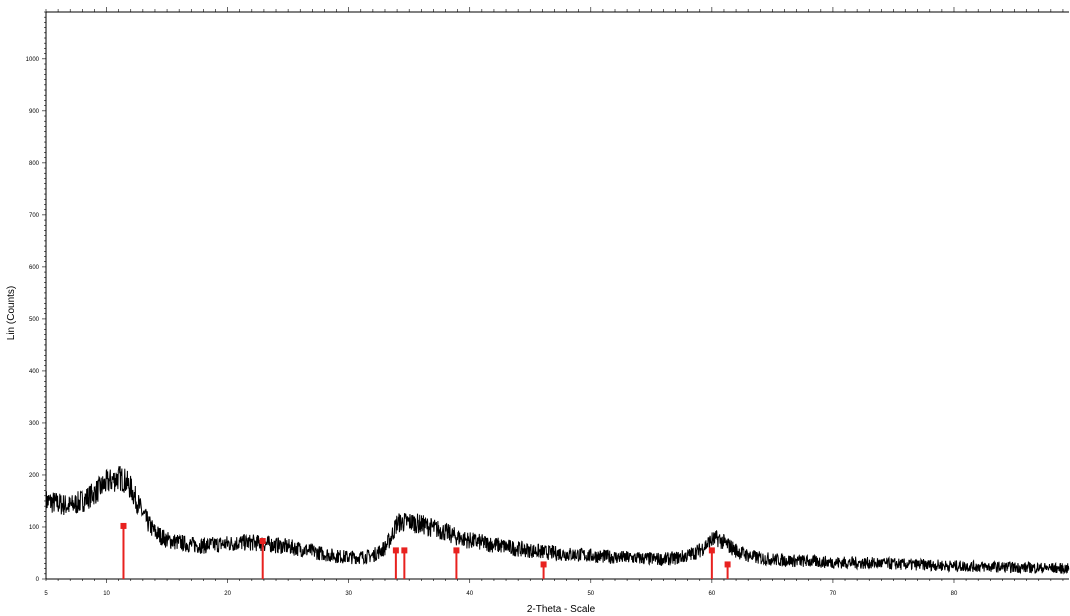 The width and height of the screenshot is (1070, 616). Describe the element at coordinates (38, 580) in the screenshot. I see `y-tick-label: 0` at that location.